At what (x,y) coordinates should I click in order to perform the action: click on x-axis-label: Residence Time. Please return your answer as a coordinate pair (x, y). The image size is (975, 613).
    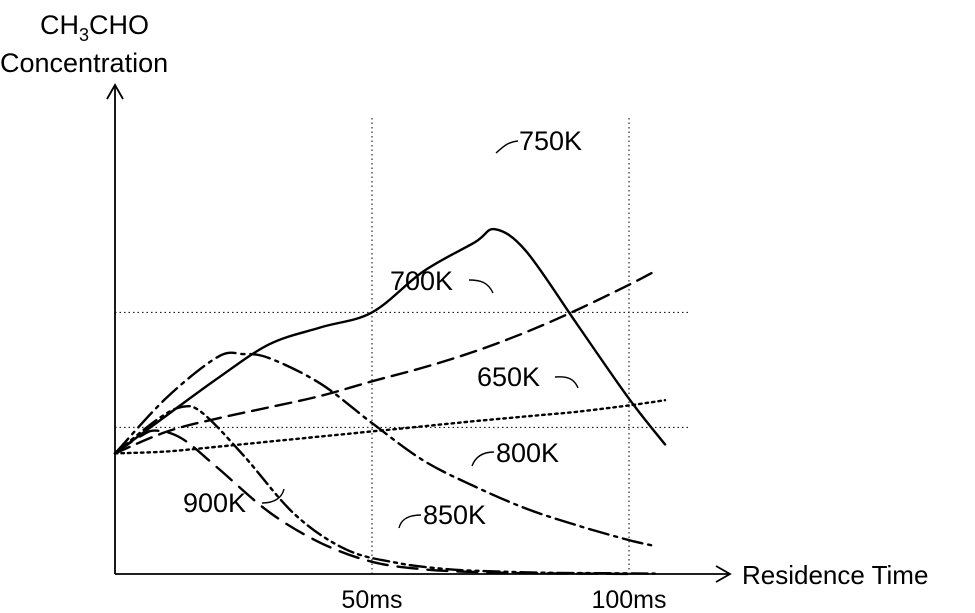
    Looking at the image, I should click on (835, 575).